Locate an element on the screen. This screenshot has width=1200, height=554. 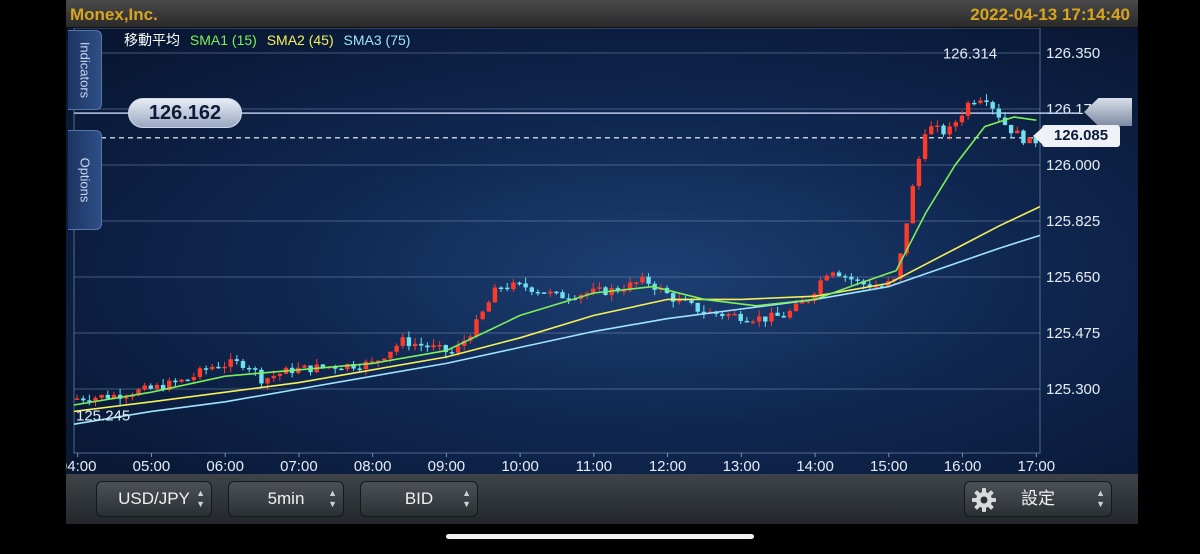
tab-options: Options is located at coordinates (85, 180).